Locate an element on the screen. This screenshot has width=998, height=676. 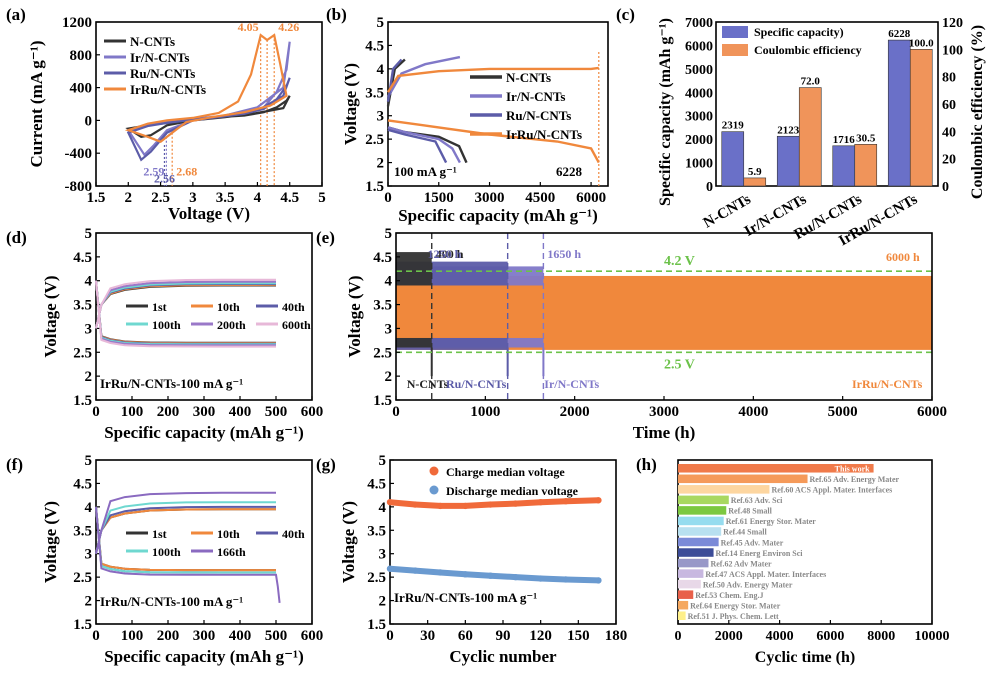
x-tick-label: 60 is located at coordinates (465, 636).